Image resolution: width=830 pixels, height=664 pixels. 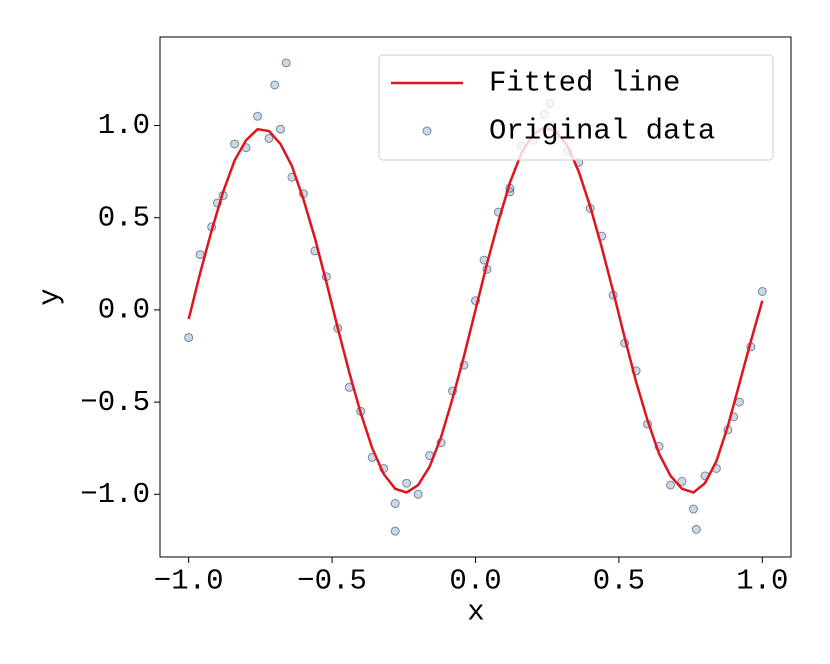 I want to click on y-tick-label: 0.0, so click(x=124, y=310).